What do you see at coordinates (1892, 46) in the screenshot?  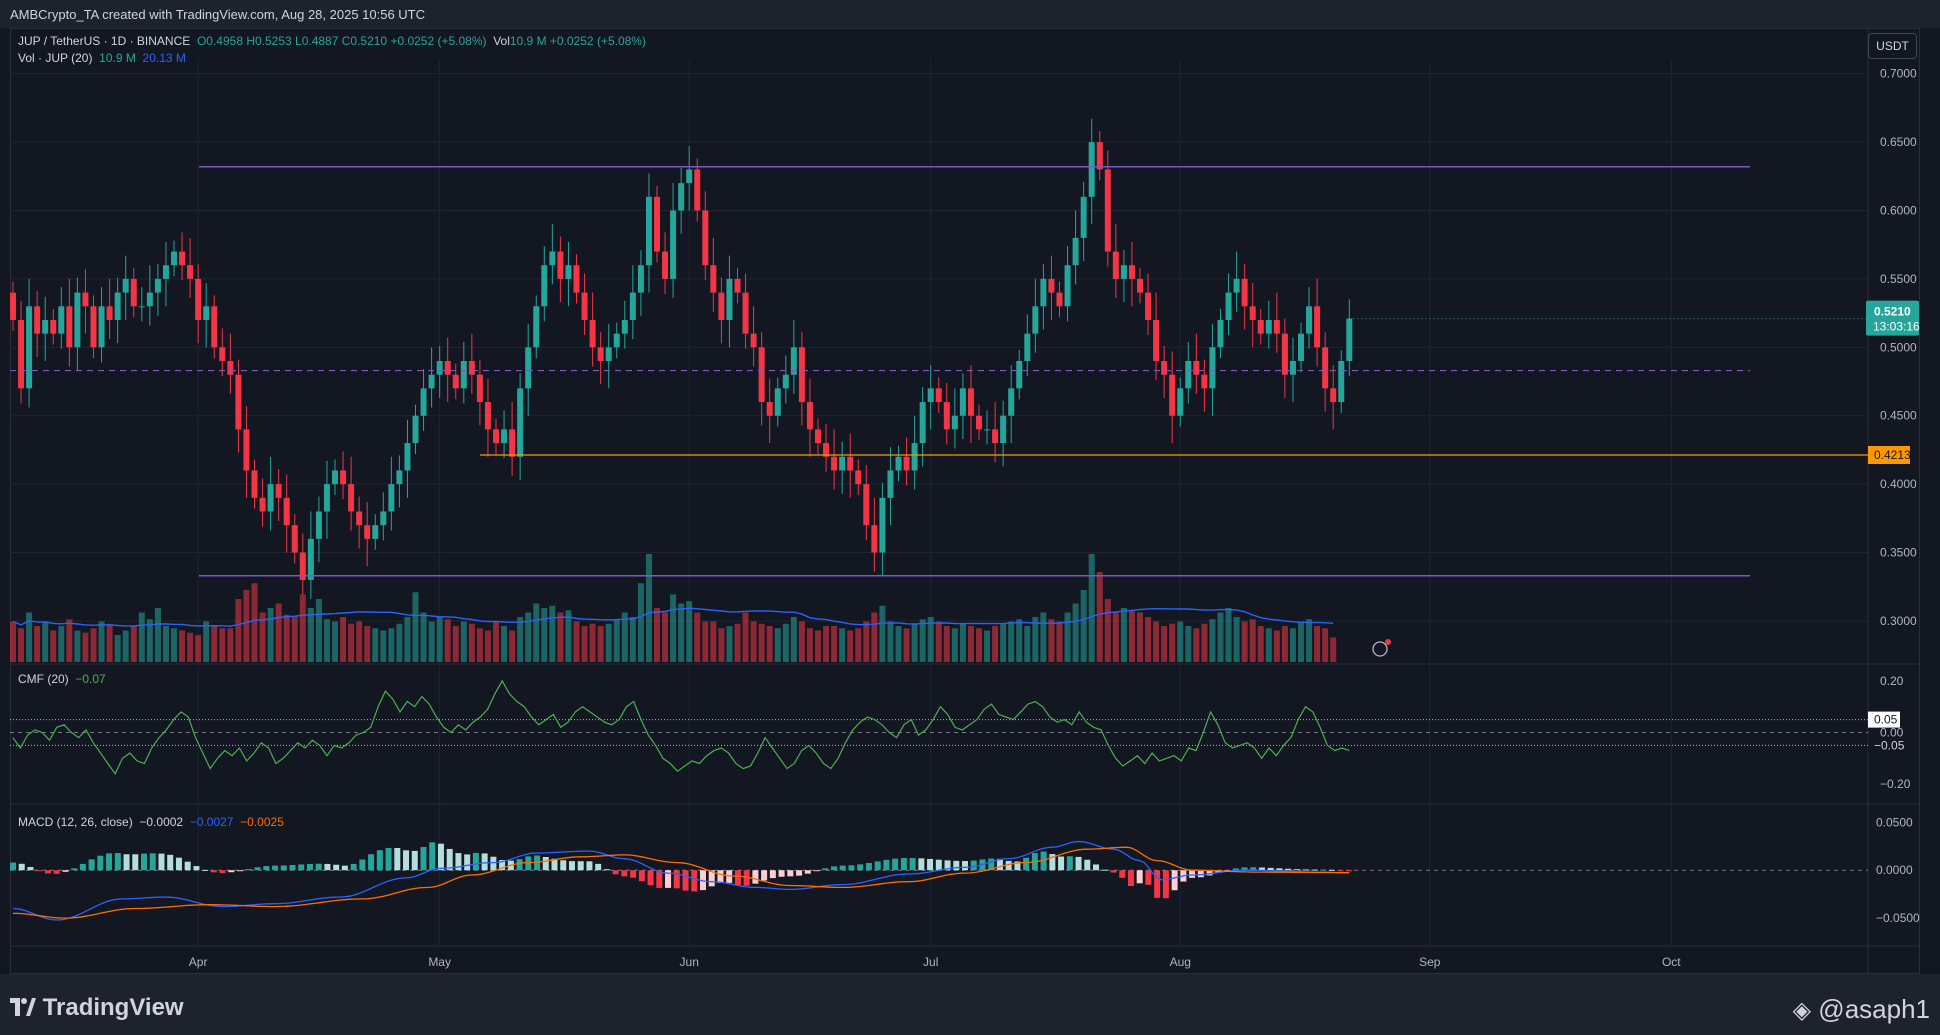 I see `currency-button: USDT` at bounding box center [1892, 46].